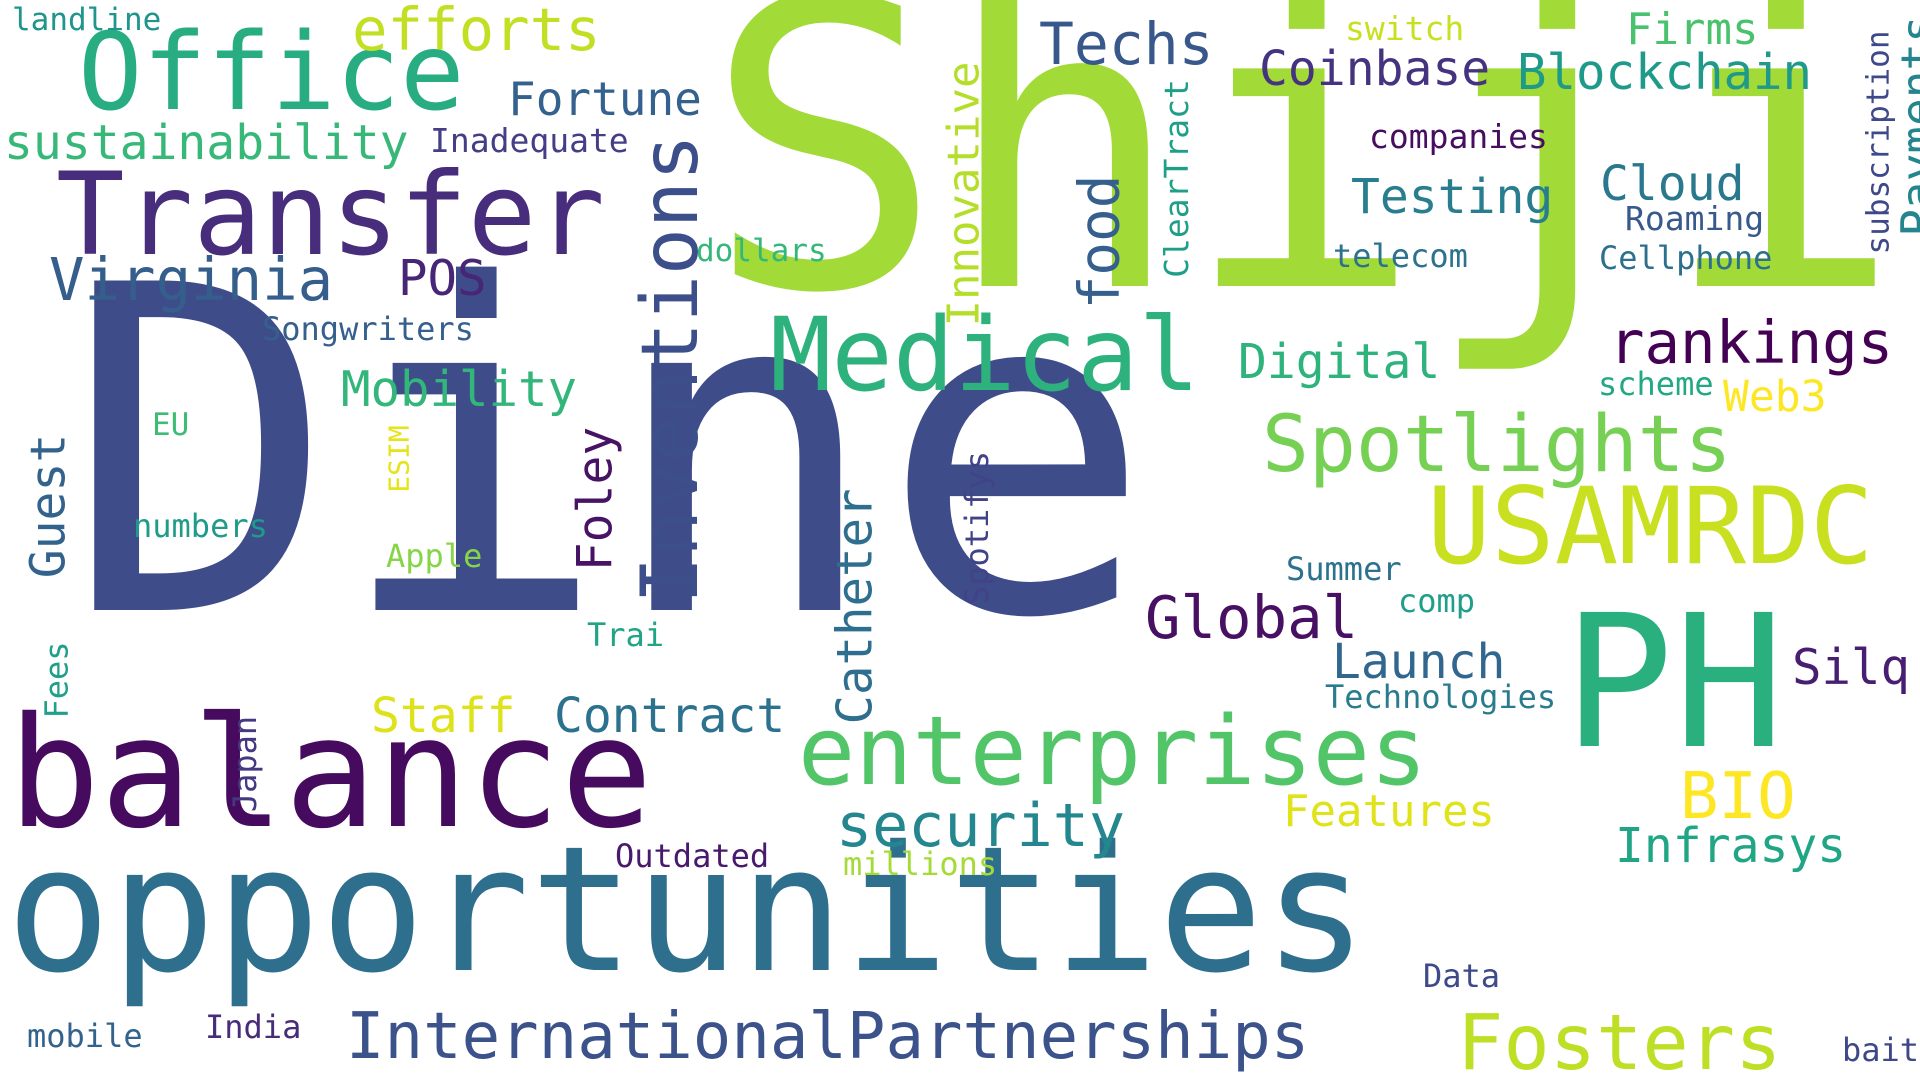  What do you see at coordinates (670, 369) in the screenshot?
I see `word-inventions: Inventions` at bounding box center [670, 369].